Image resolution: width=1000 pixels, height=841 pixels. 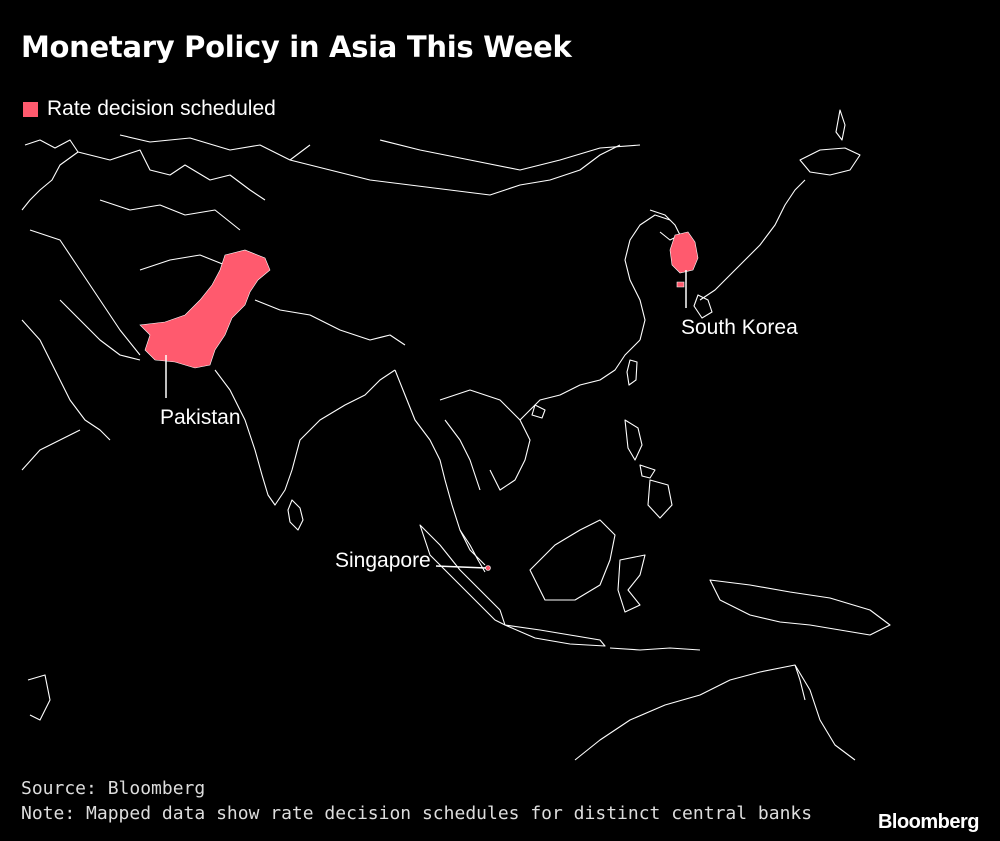 I want to click on africa-horn, so click(x=39, y=697).